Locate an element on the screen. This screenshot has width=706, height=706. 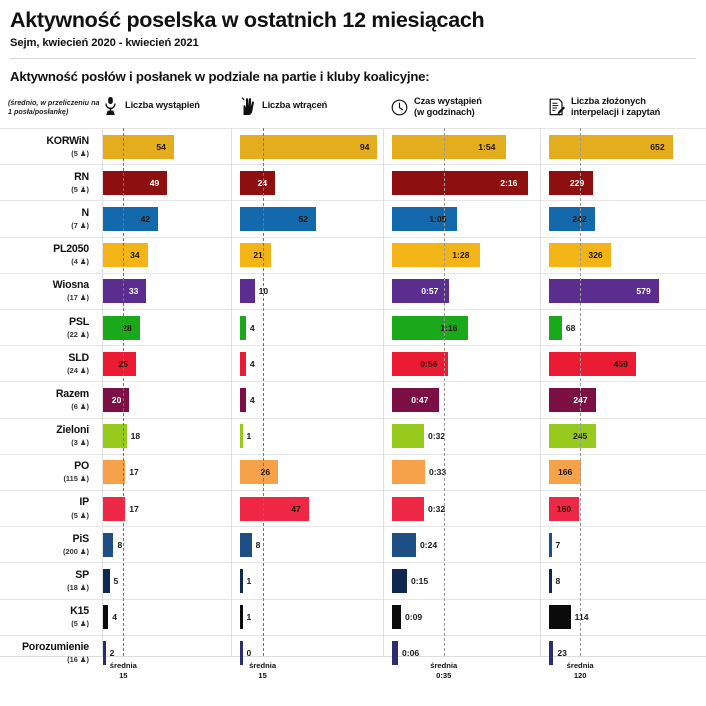
bar-cell-interpelacje: 7 is located at coordinates (625, 544).